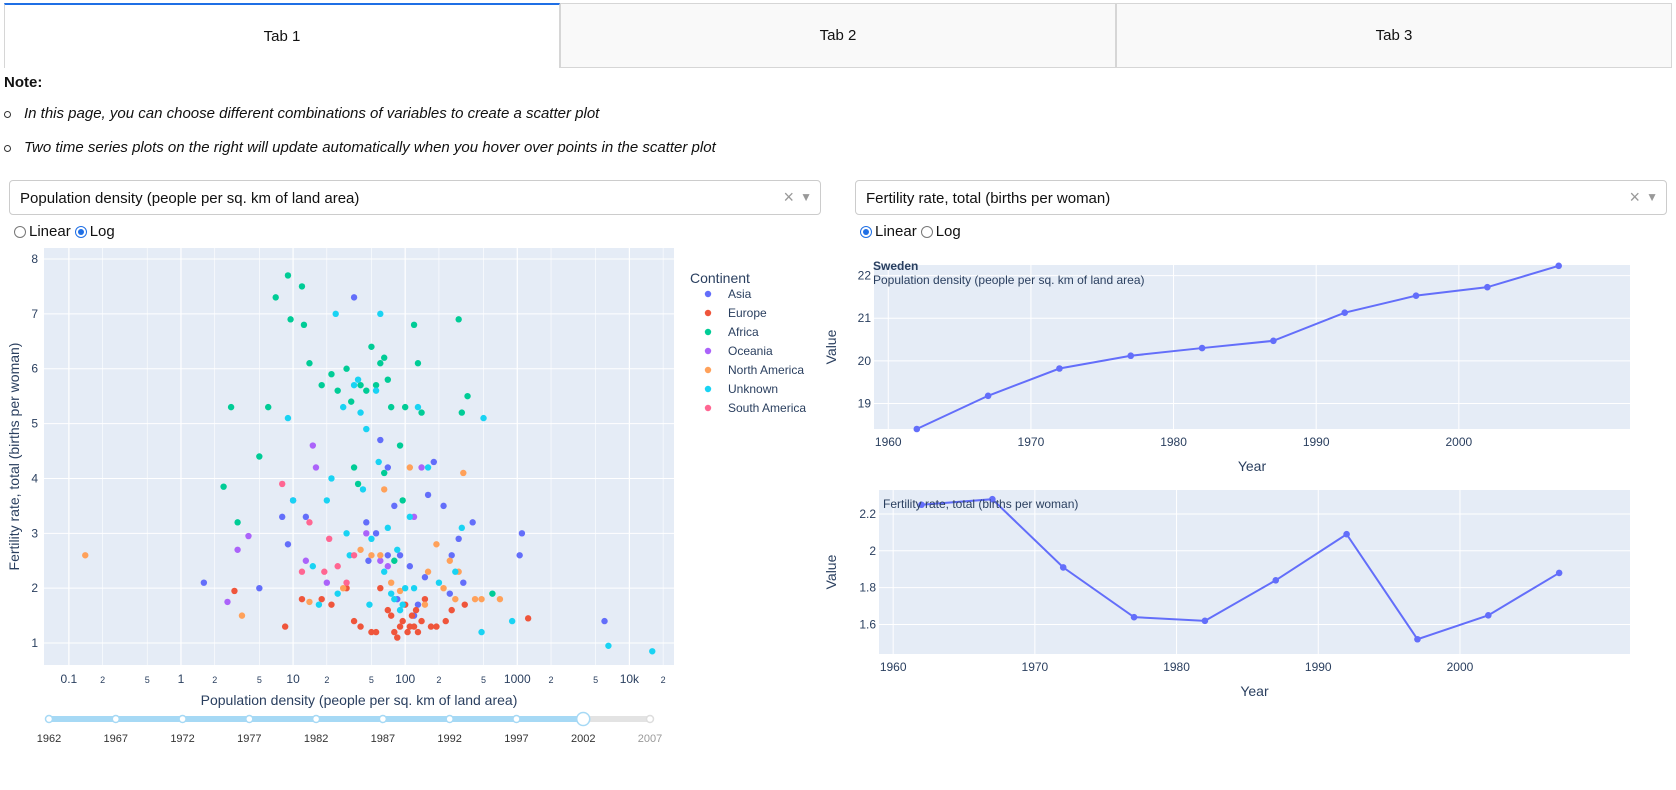 The image size is (1676, 790). What do you see at coordinates (1254, 572) in the screenshot?
I see `timeseries-plot-area` at bounding box center [1254, 572].